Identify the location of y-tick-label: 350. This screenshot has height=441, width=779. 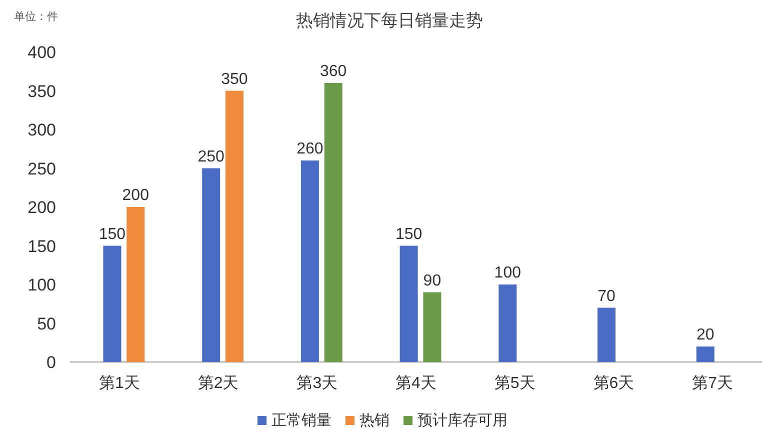
(42, 91).